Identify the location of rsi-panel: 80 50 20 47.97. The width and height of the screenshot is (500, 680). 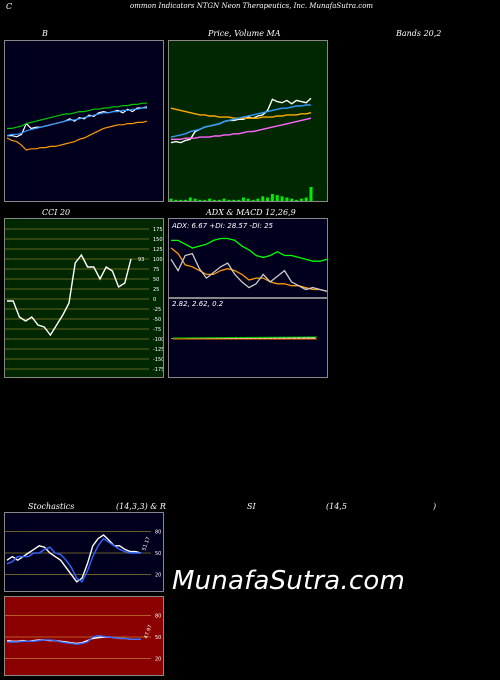
(84, 636).